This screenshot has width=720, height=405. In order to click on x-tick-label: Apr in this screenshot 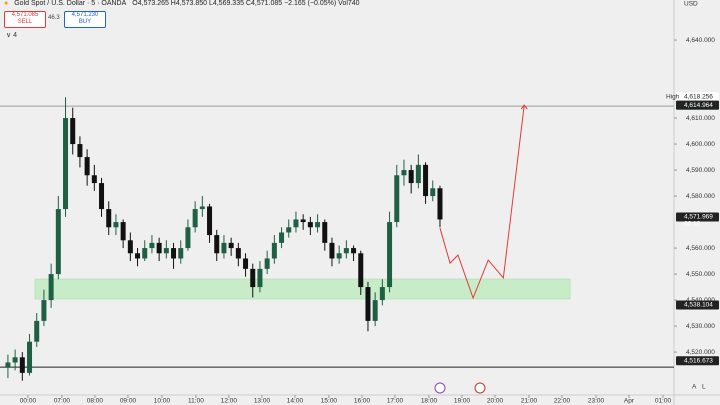, I will do `click(629, 401)`.